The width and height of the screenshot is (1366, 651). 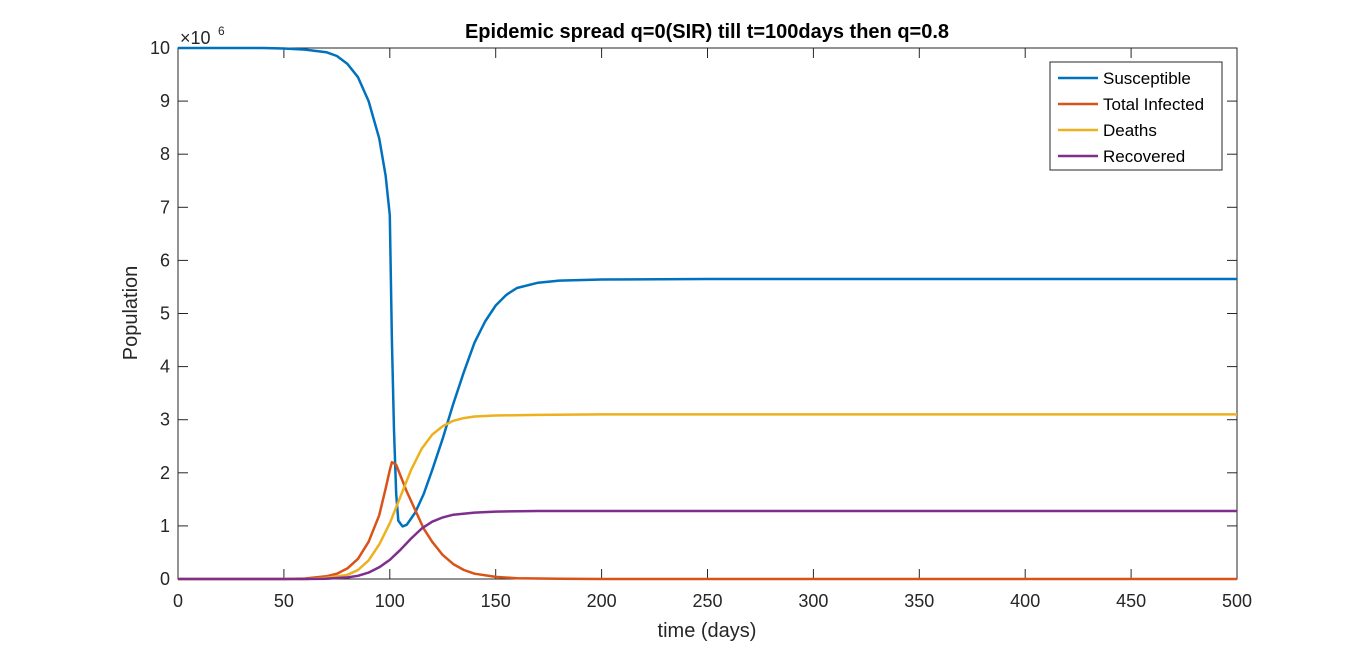 What do you see at coordinates (1025, 601) in the screenshot?
I see `x-tick-label: 400` at bounding box center [1025, 601].